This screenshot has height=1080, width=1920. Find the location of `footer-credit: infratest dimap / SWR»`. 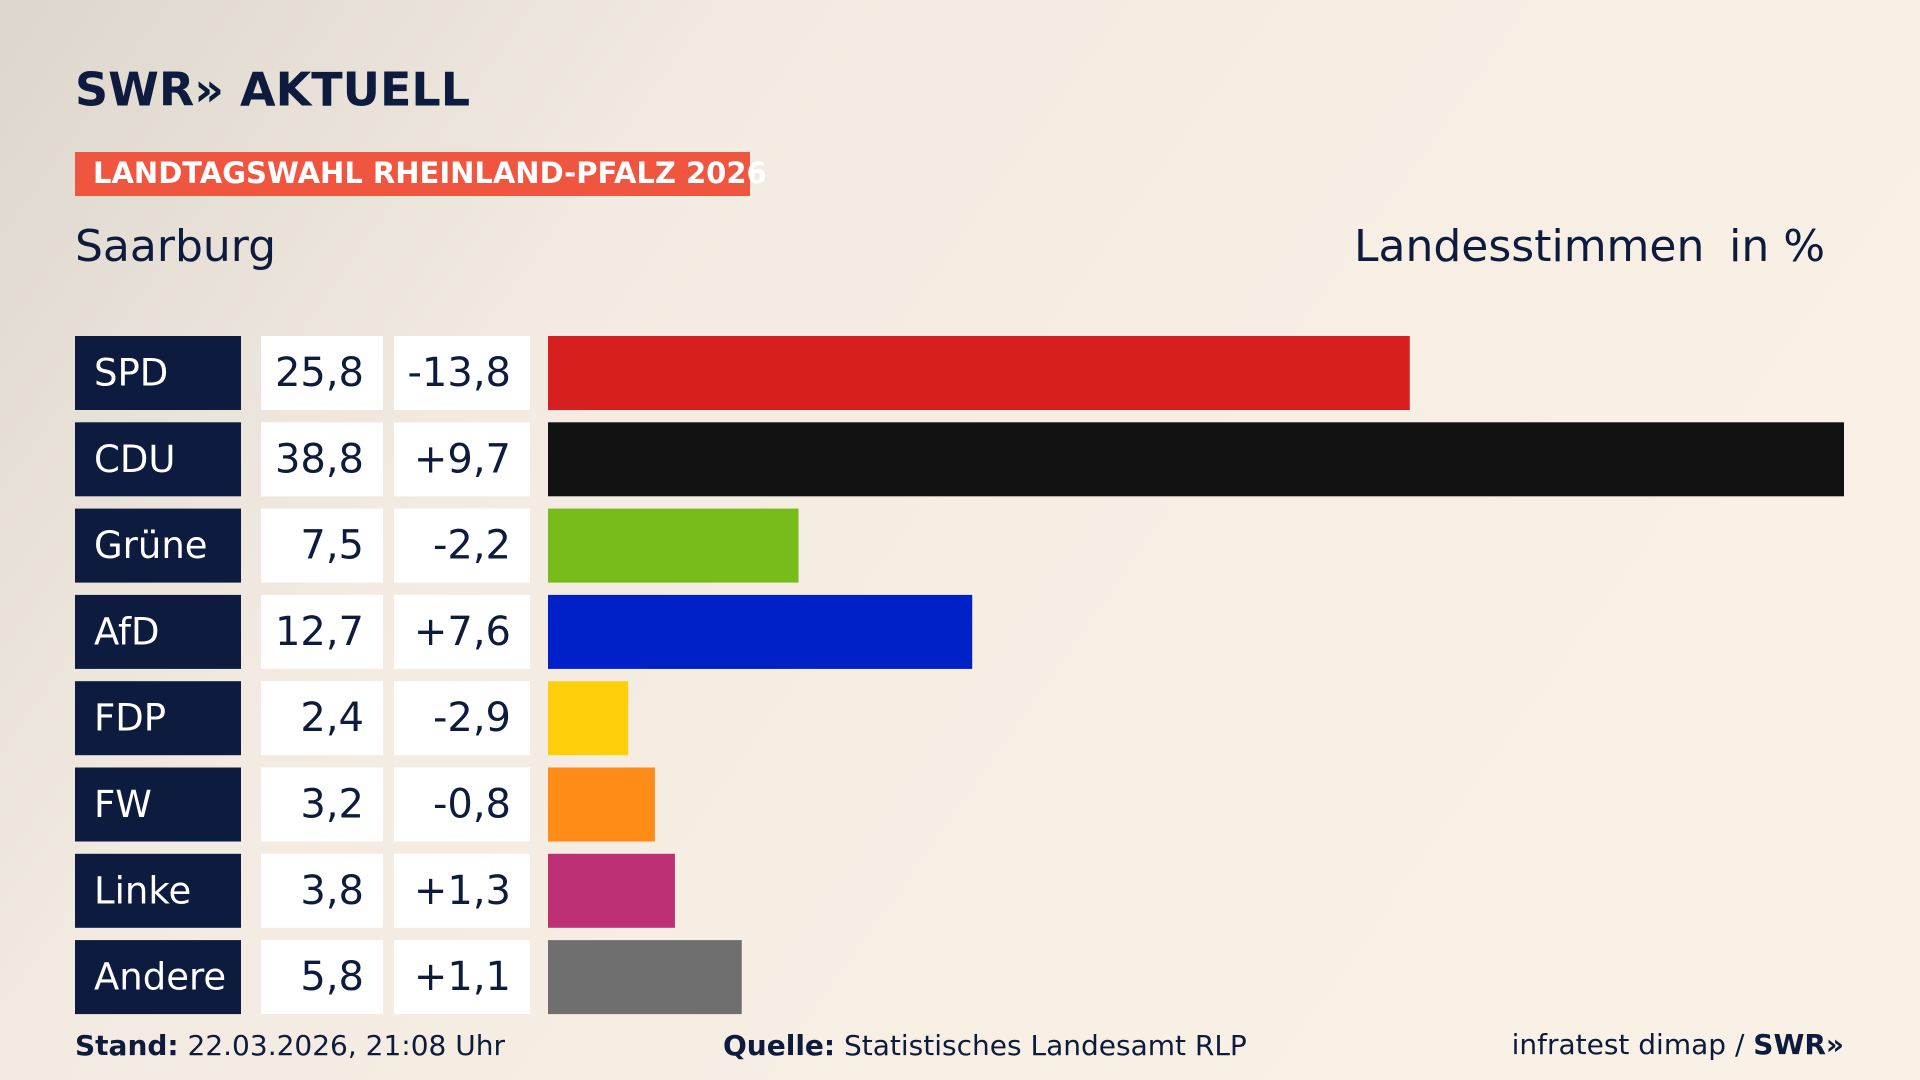

footer-credit: infratest dimap / SWR» is located at coordinates (1678, 1044).